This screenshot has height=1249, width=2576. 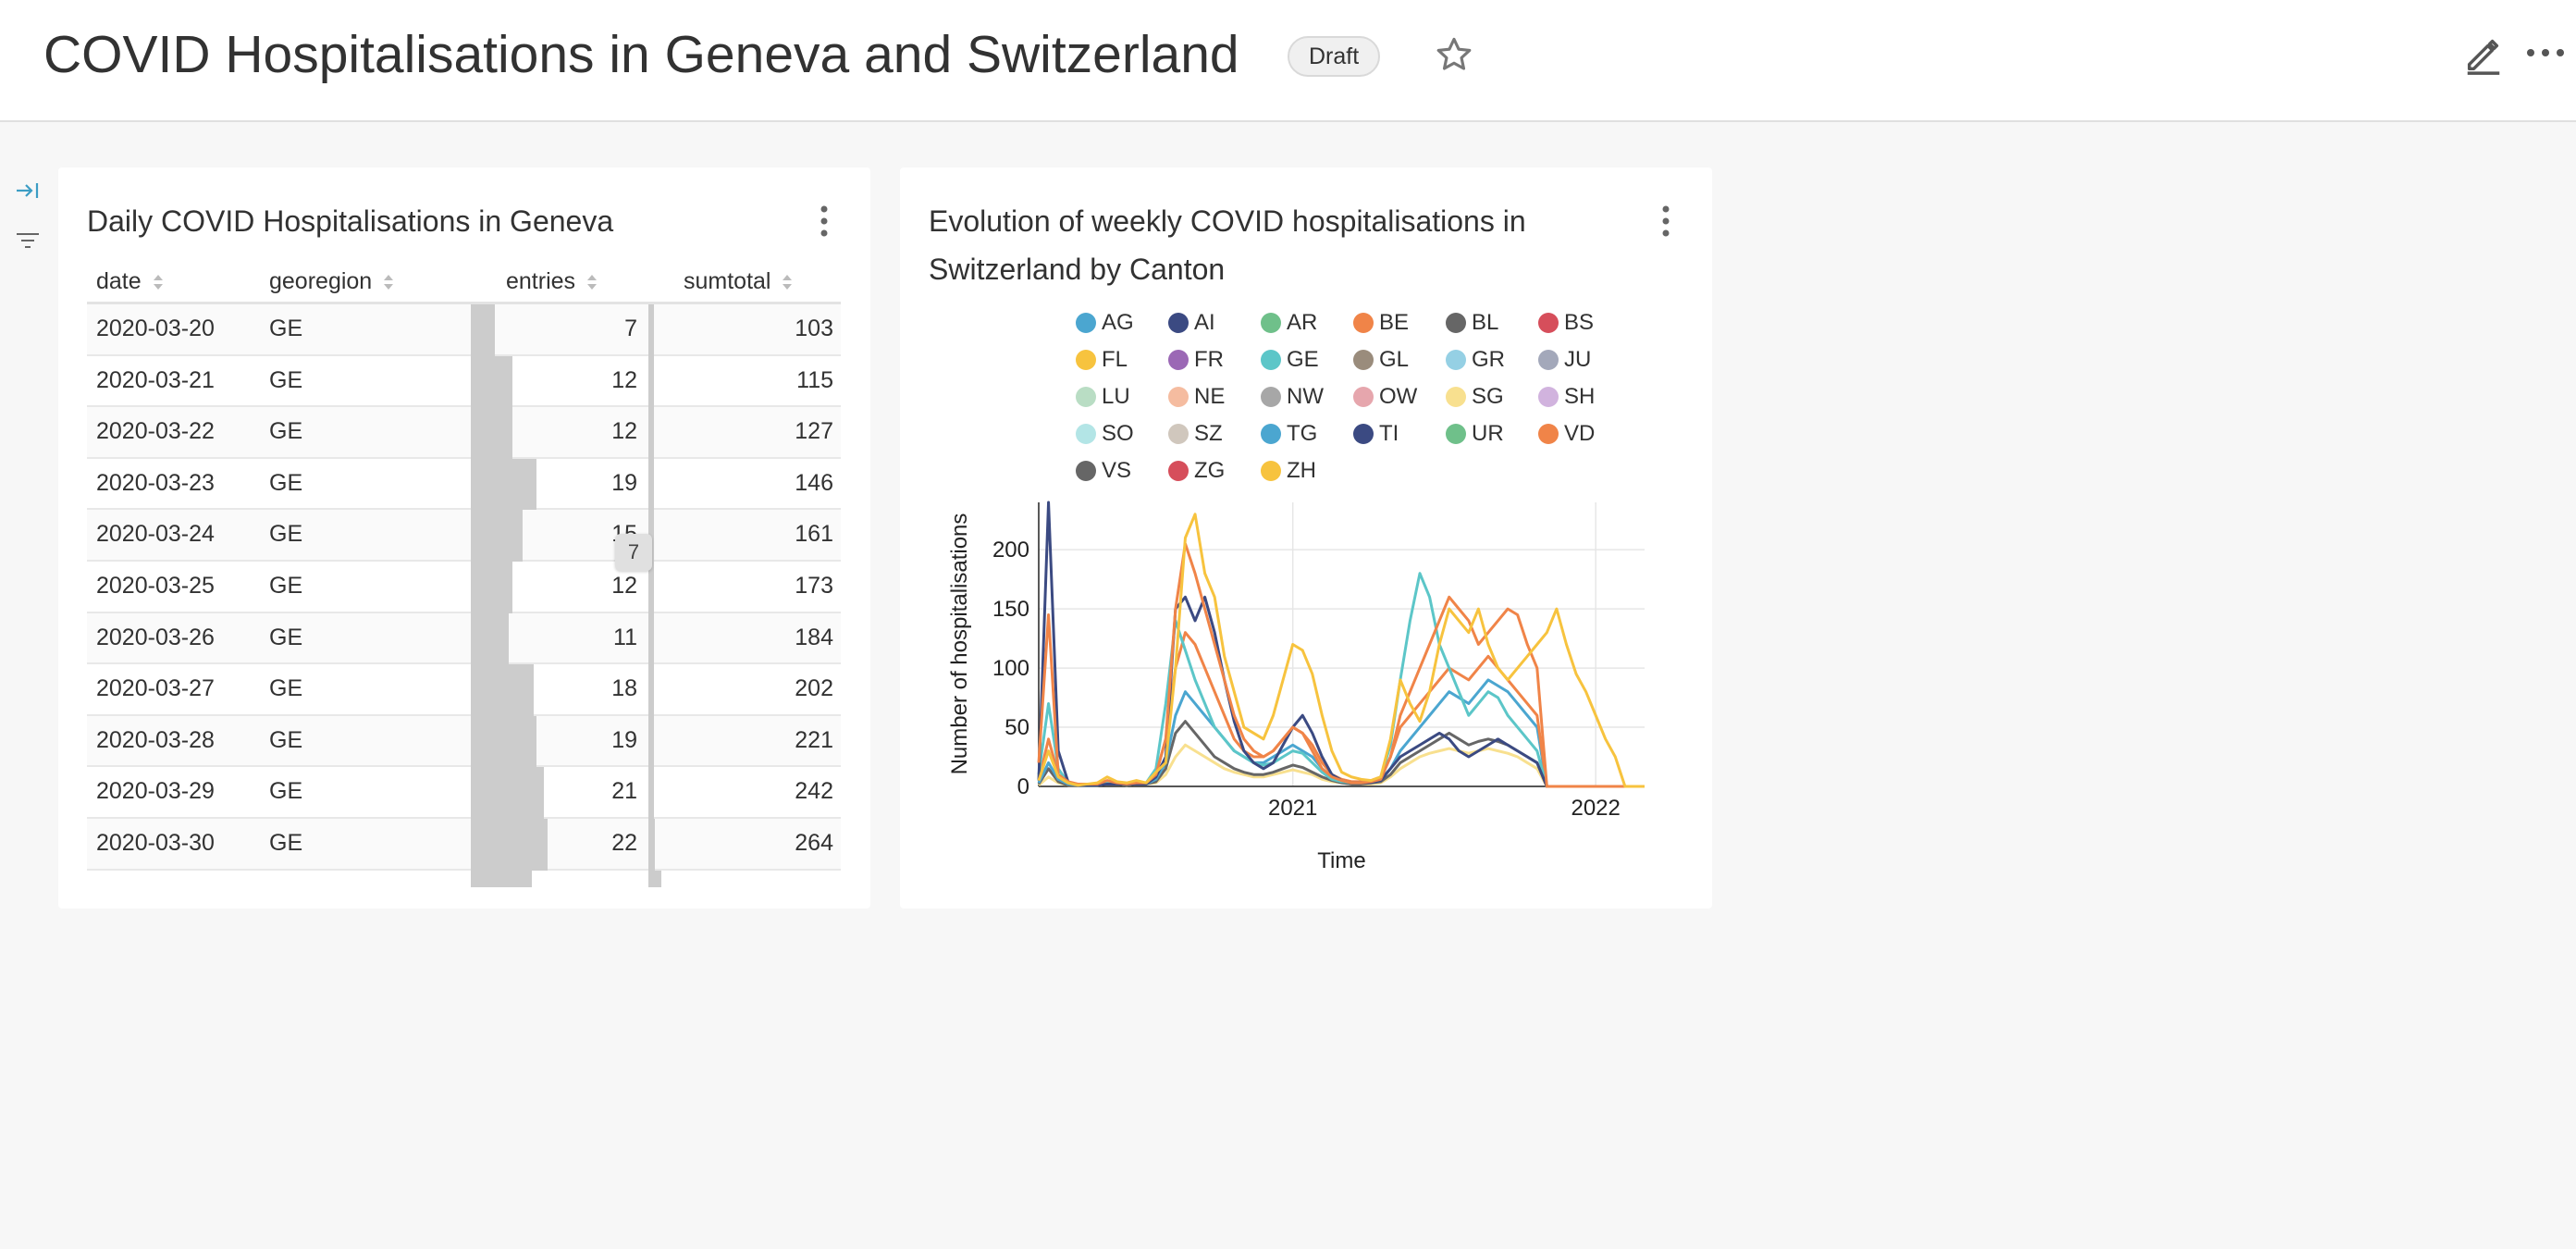 I want to click on legend-item-lu: LU, so click(x=1103, y=397).